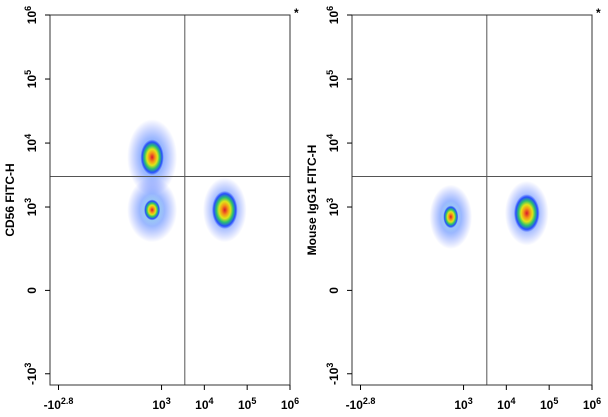 This screenshot has width=608, height=417. Describe the element at coordinates (10, 199) in the screenshot. I see `y-axis-title: CD56 FITC-H` at that location.